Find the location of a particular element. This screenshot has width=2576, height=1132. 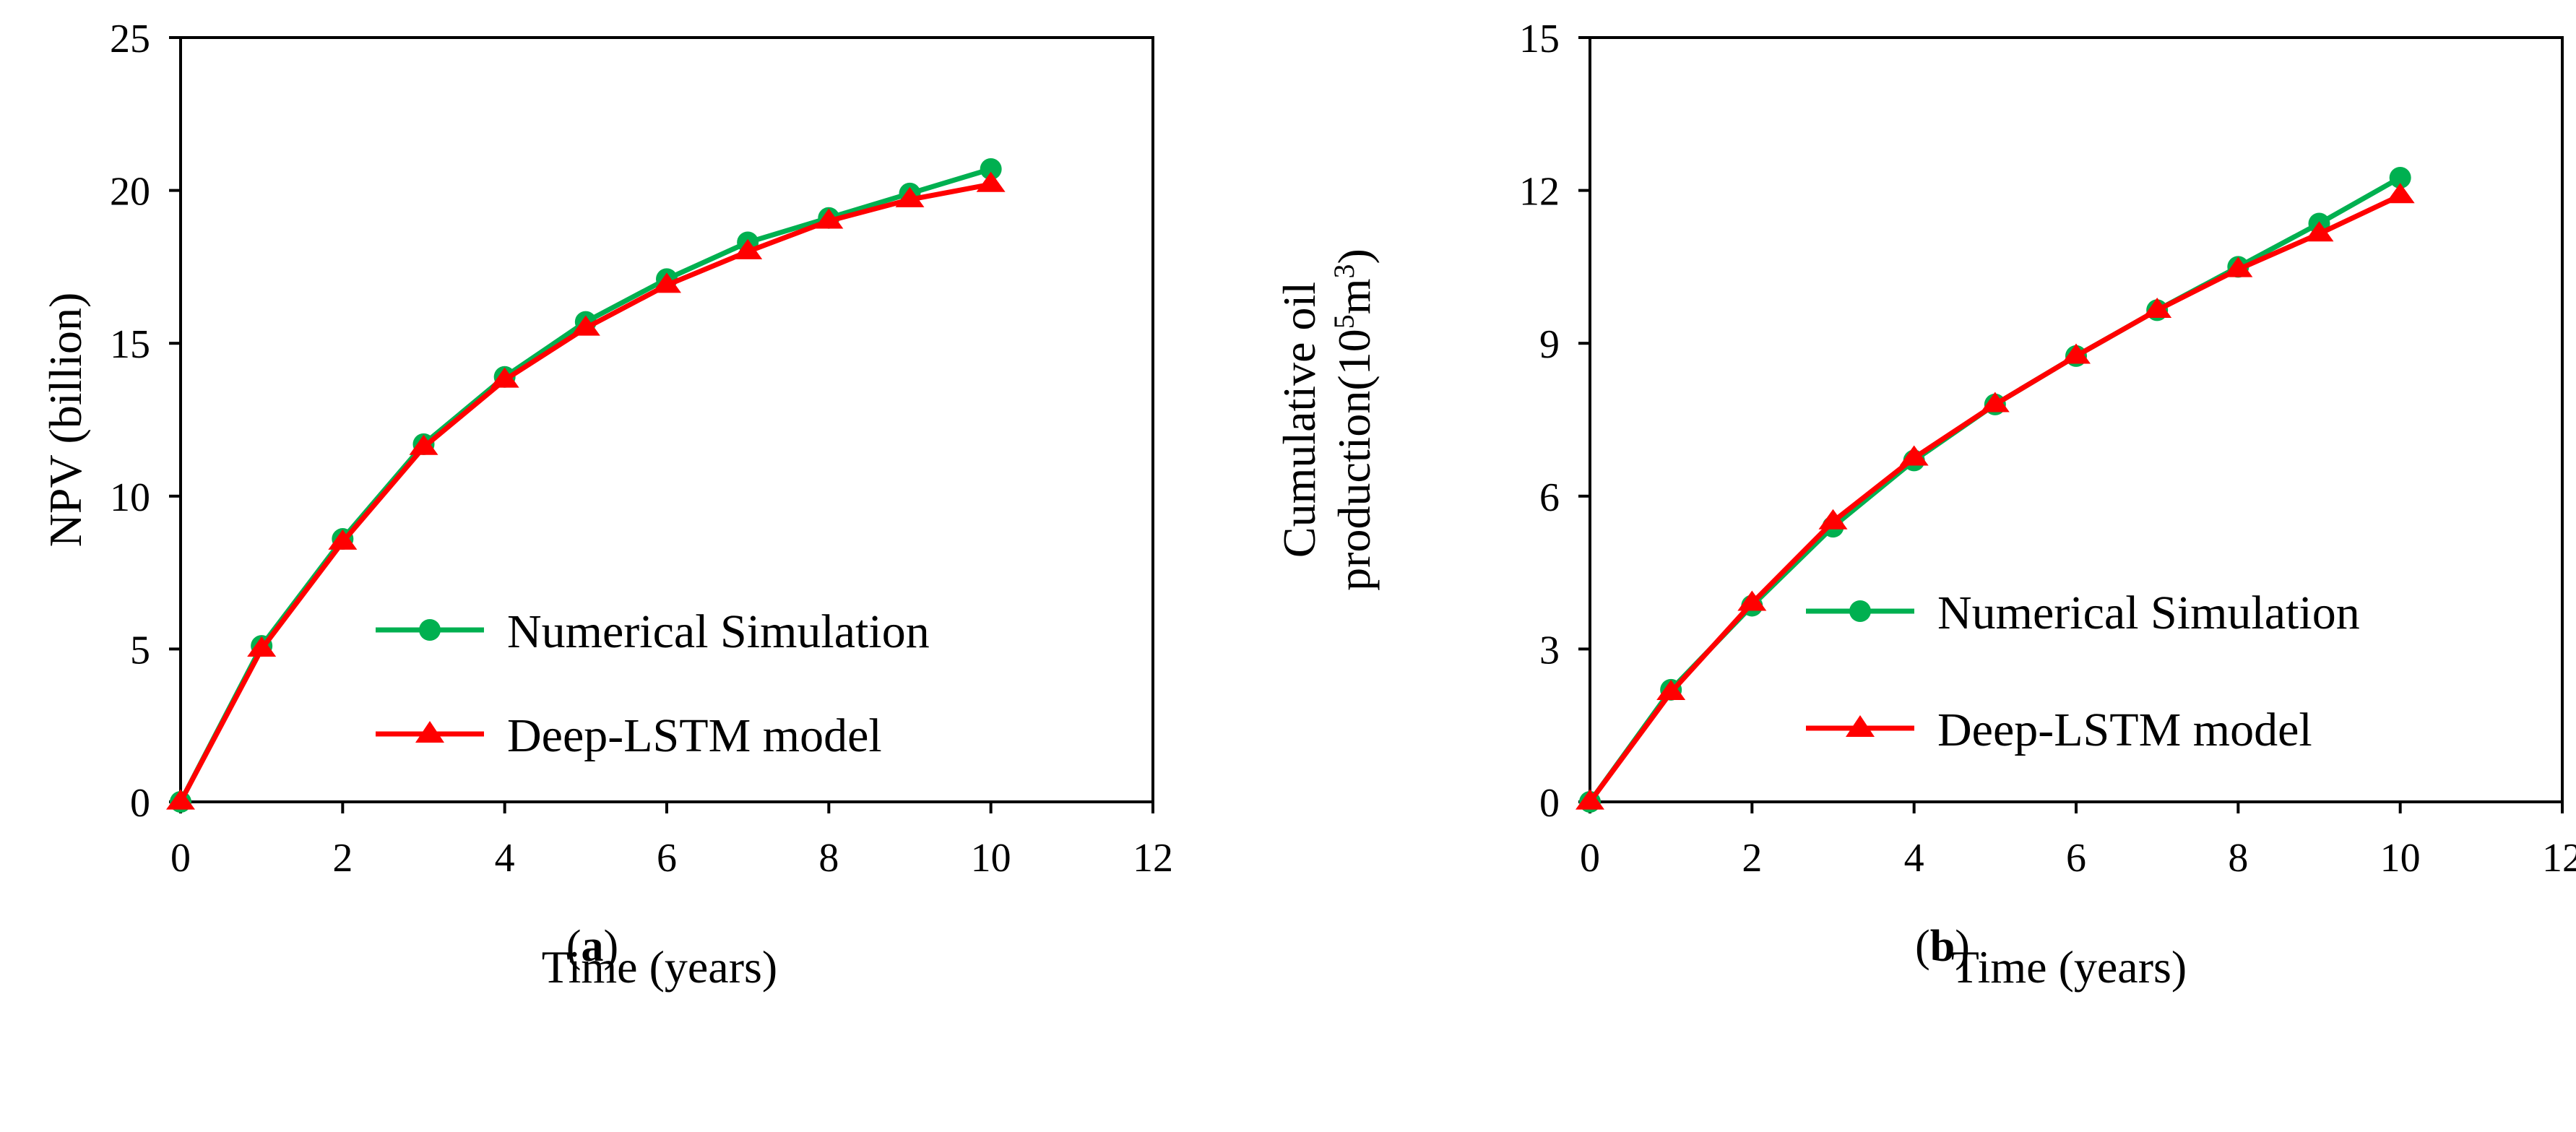

y-axis-title-line1: Cumulative oil is located at coordinates (1299, 420).